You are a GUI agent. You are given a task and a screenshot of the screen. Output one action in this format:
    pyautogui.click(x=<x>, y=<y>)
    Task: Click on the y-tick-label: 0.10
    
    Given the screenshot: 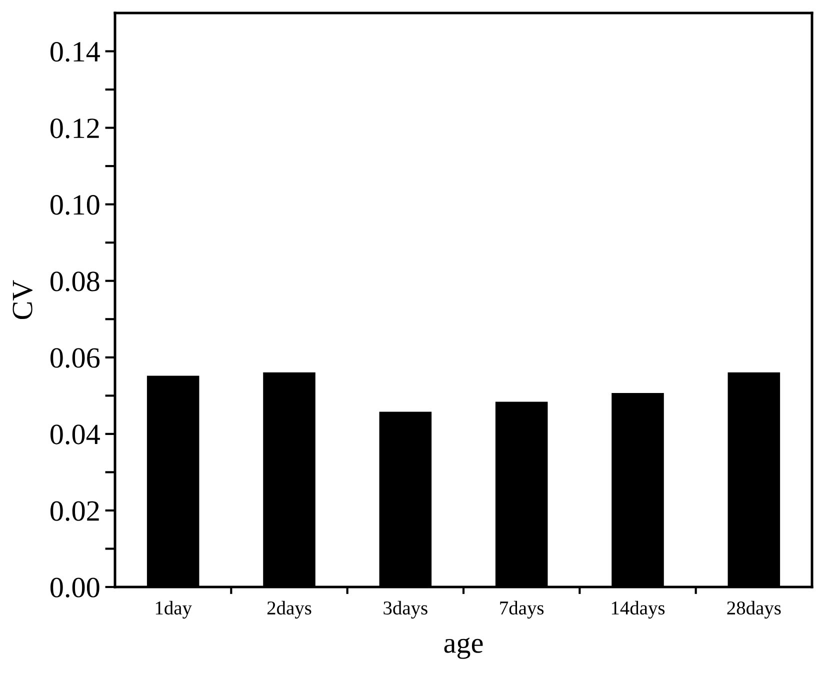 What is the action you would take?
    pyautogui.click(x=75, y=205)
    